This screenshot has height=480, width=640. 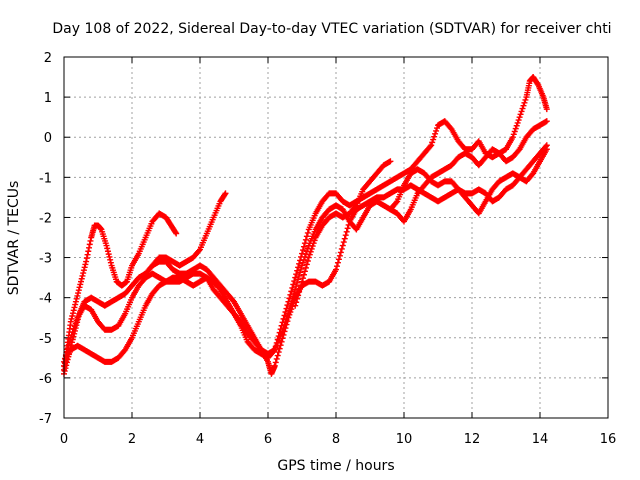 What do you see at coordinates (404, 439) in the screenshot?
I see `x-tick-label: 10` at bounding box center [404, 439].